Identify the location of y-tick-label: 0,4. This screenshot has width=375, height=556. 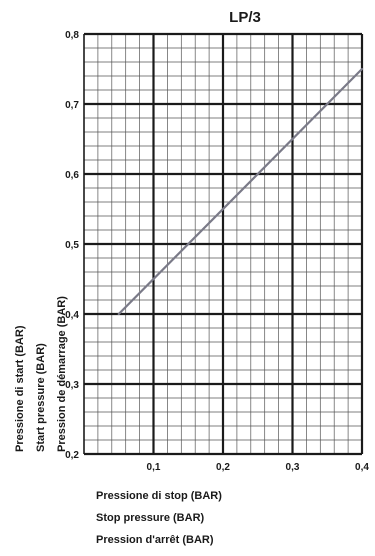
(72, 315).